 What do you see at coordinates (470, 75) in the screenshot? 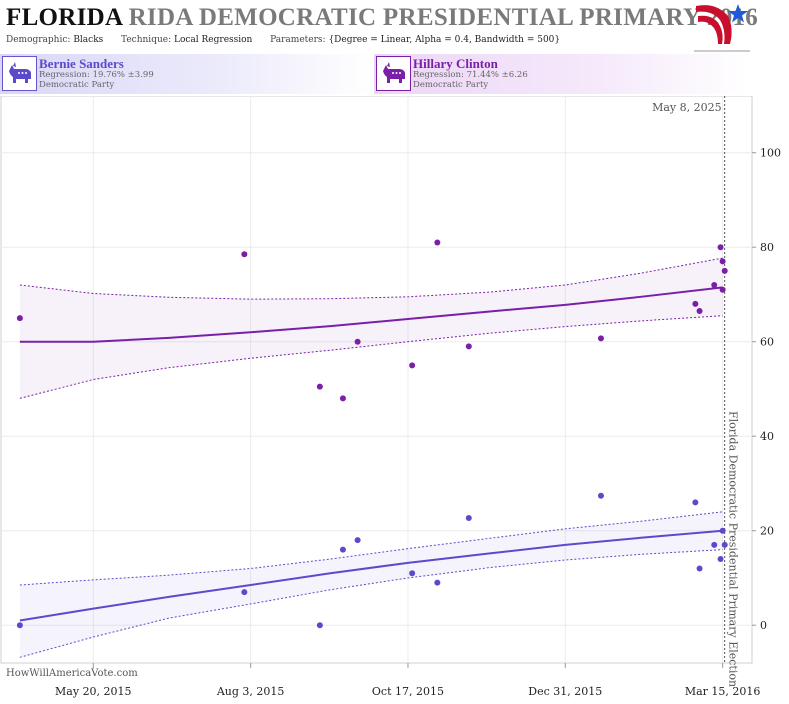
I see `candidate-regression: Regression: 71.44% ±6.26` at bounding box center [470, 75].